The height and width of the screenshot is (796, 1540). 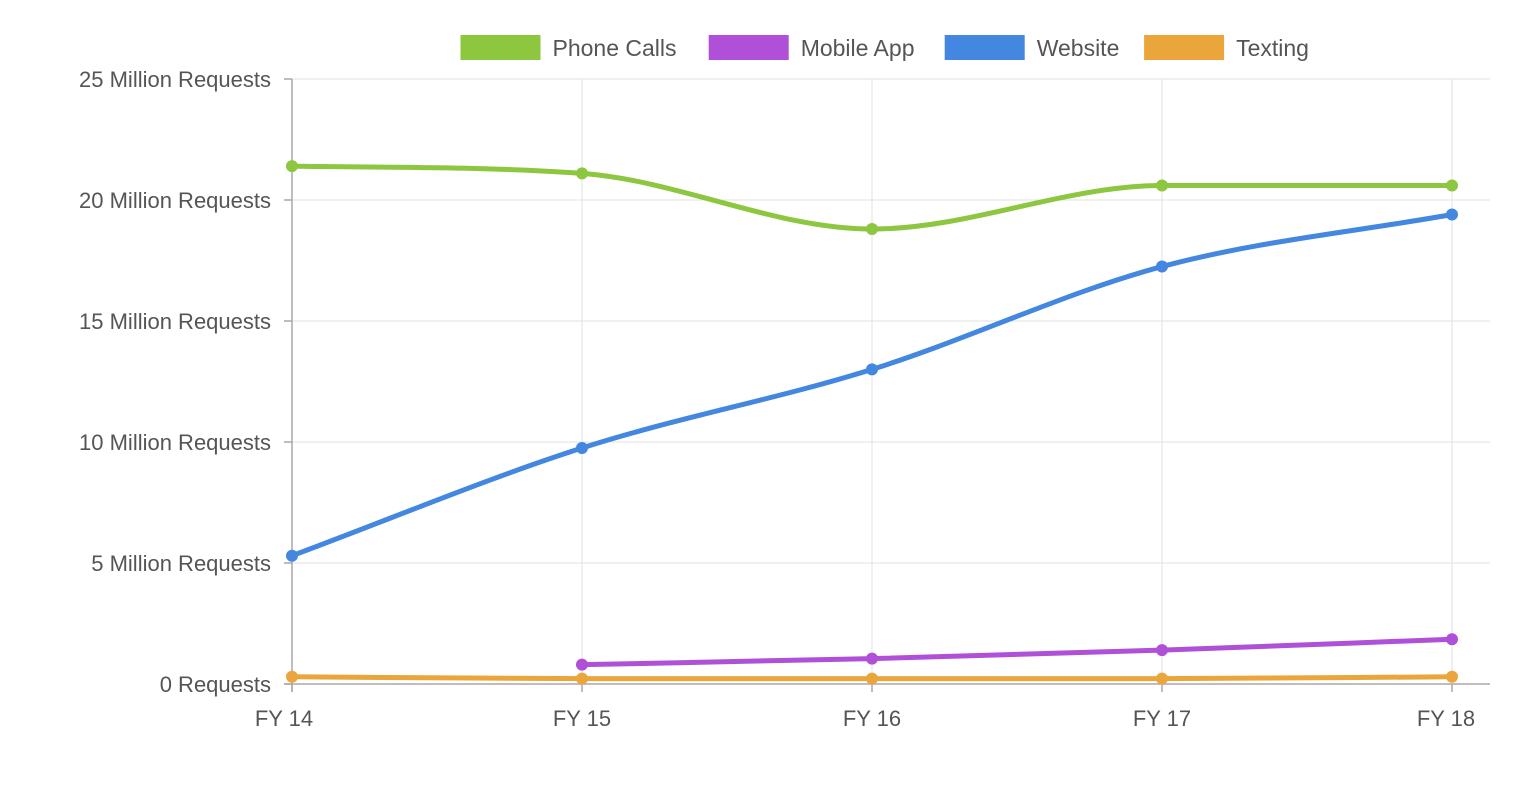 What do you see at coordinates (858, 48) in the screenshot?
I see `legend-label: Mobile App` at bounding box center [858, 48].